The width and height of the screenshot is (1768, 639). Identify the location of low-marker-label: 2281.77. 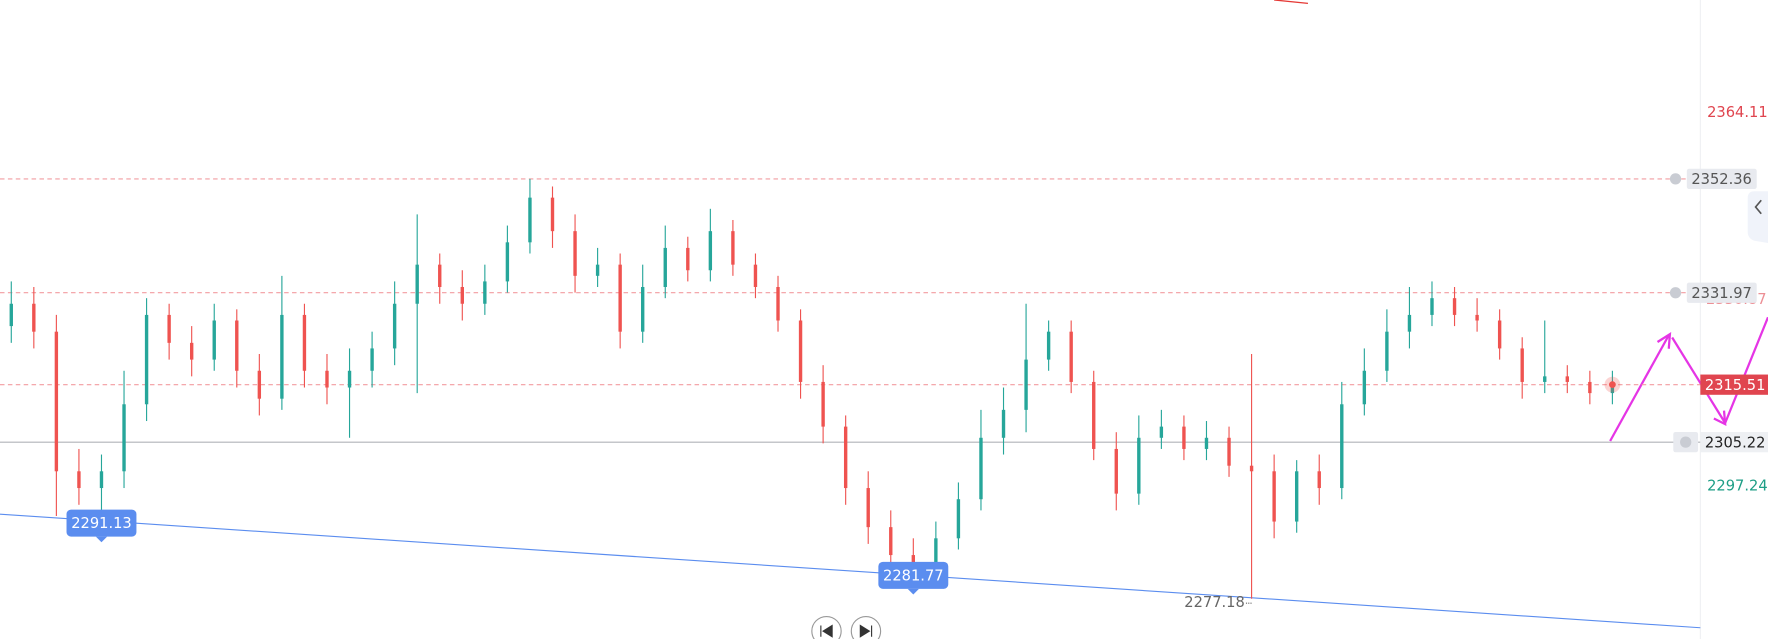
(913, 575).